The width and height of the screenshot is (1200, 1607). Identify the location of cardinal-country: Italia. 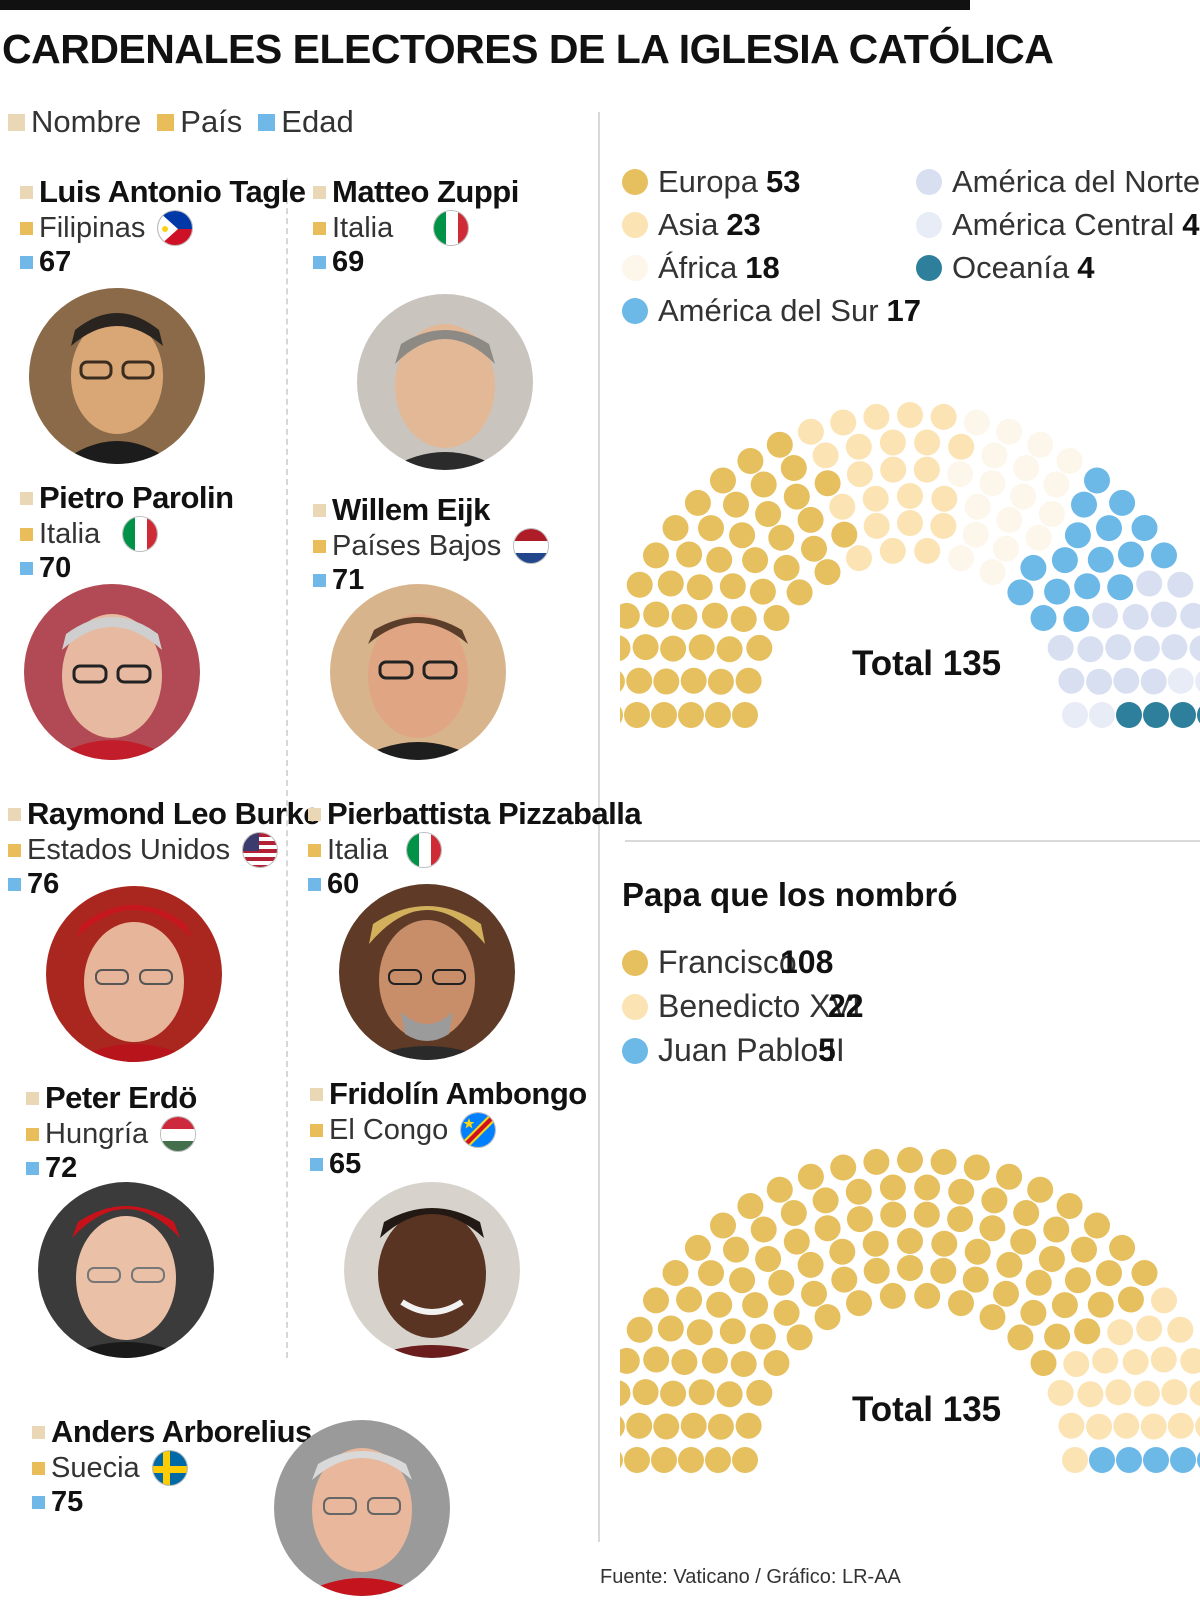
(358, 849).